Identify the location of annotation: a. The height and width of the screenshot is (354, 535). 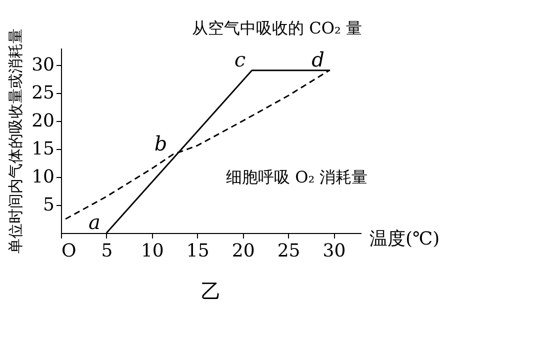
(94, 222).